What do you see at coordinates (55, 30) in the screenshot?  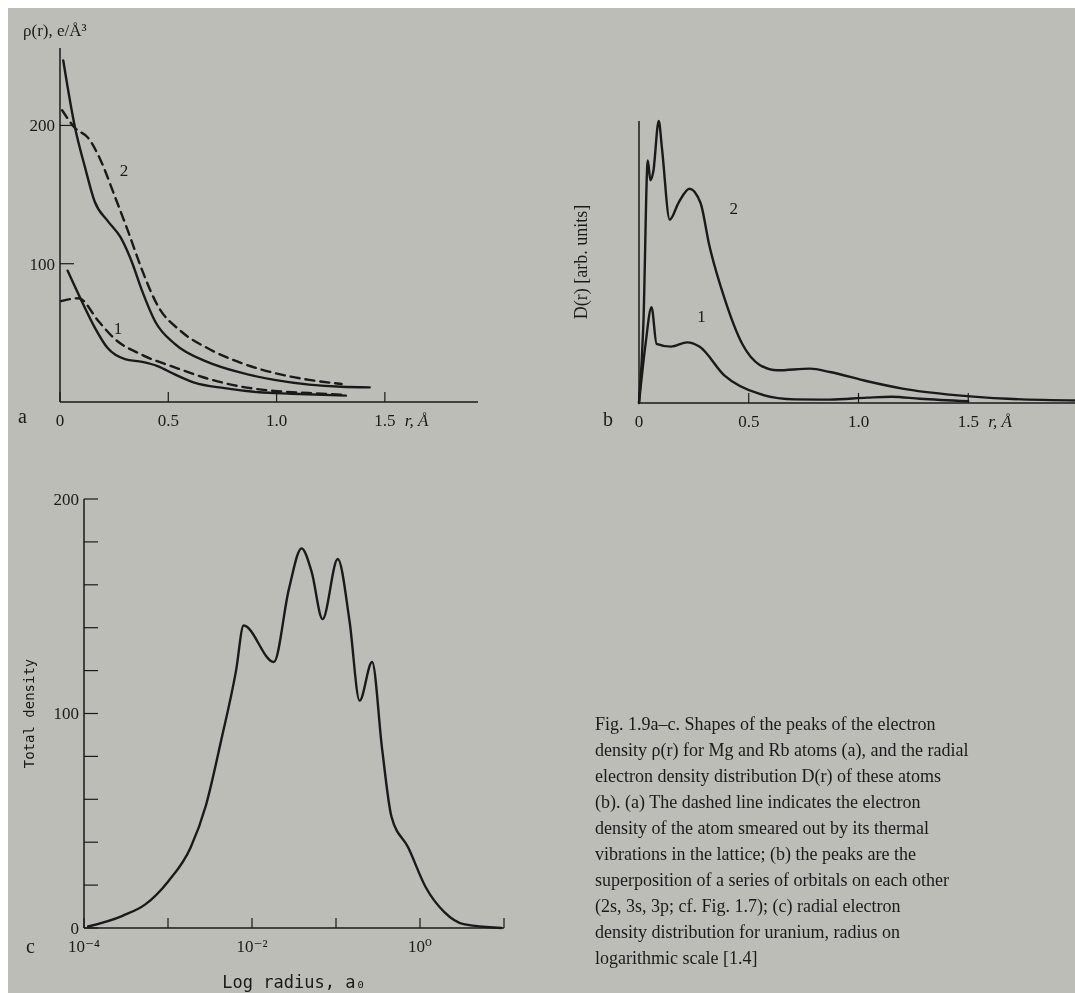 I see `y-axis-title: ρ(r), e/Å³` at bounding box center [55, 30].